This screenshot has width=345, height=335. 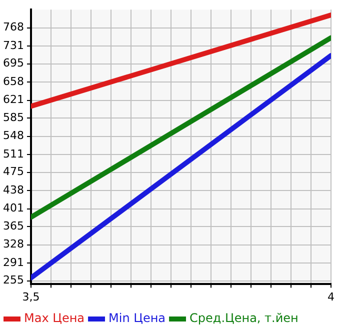 What do you see at coordinates (13, 81) in the screenshot?
I see `y-tick-label: 658` at bounding box center [13, 81].